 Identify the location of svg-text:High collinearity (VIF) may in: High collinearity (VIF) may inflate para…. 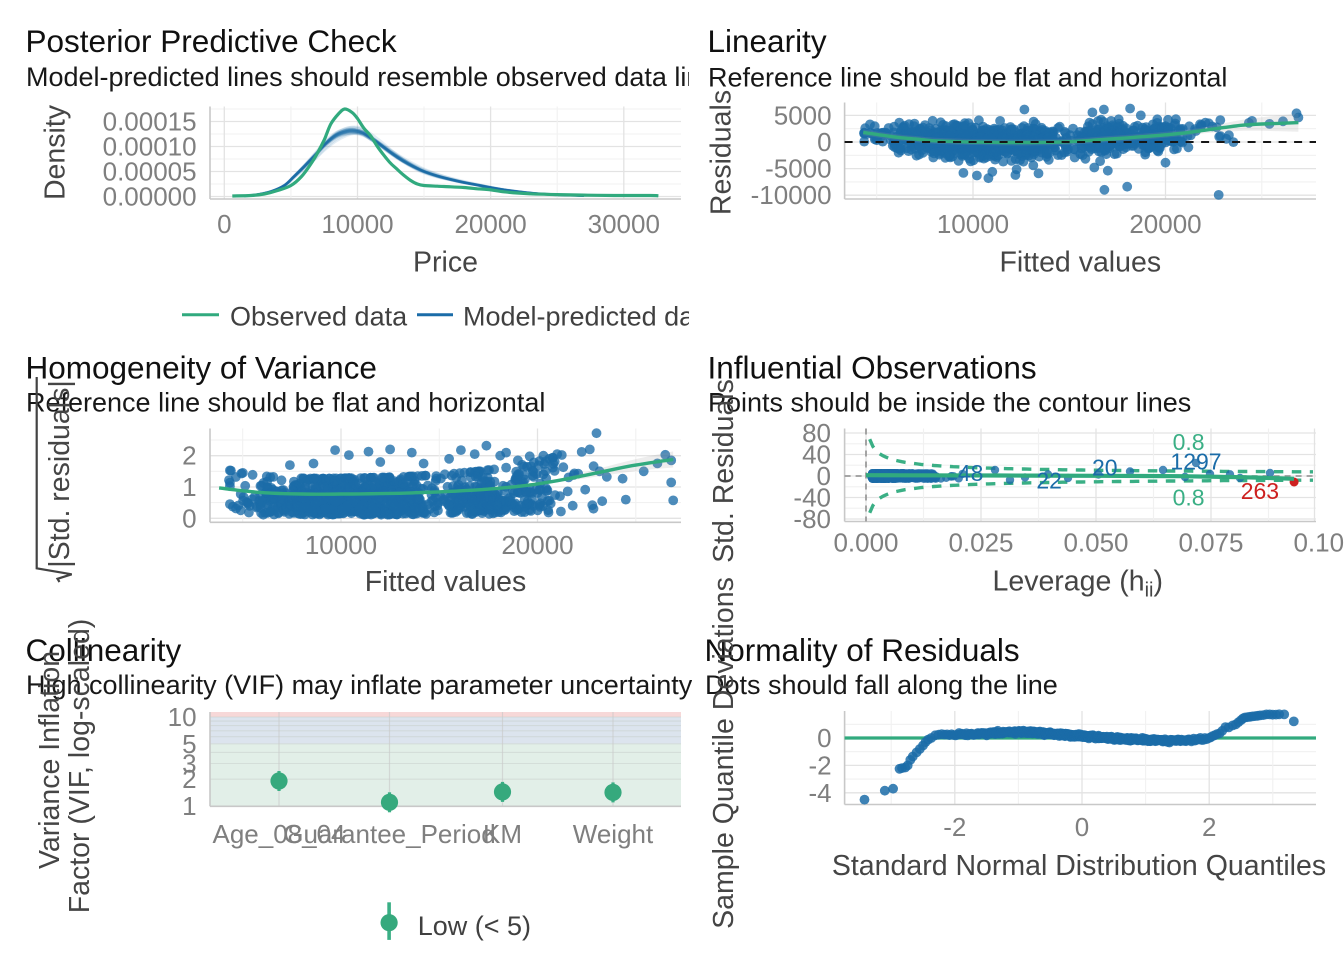
(359, 685).